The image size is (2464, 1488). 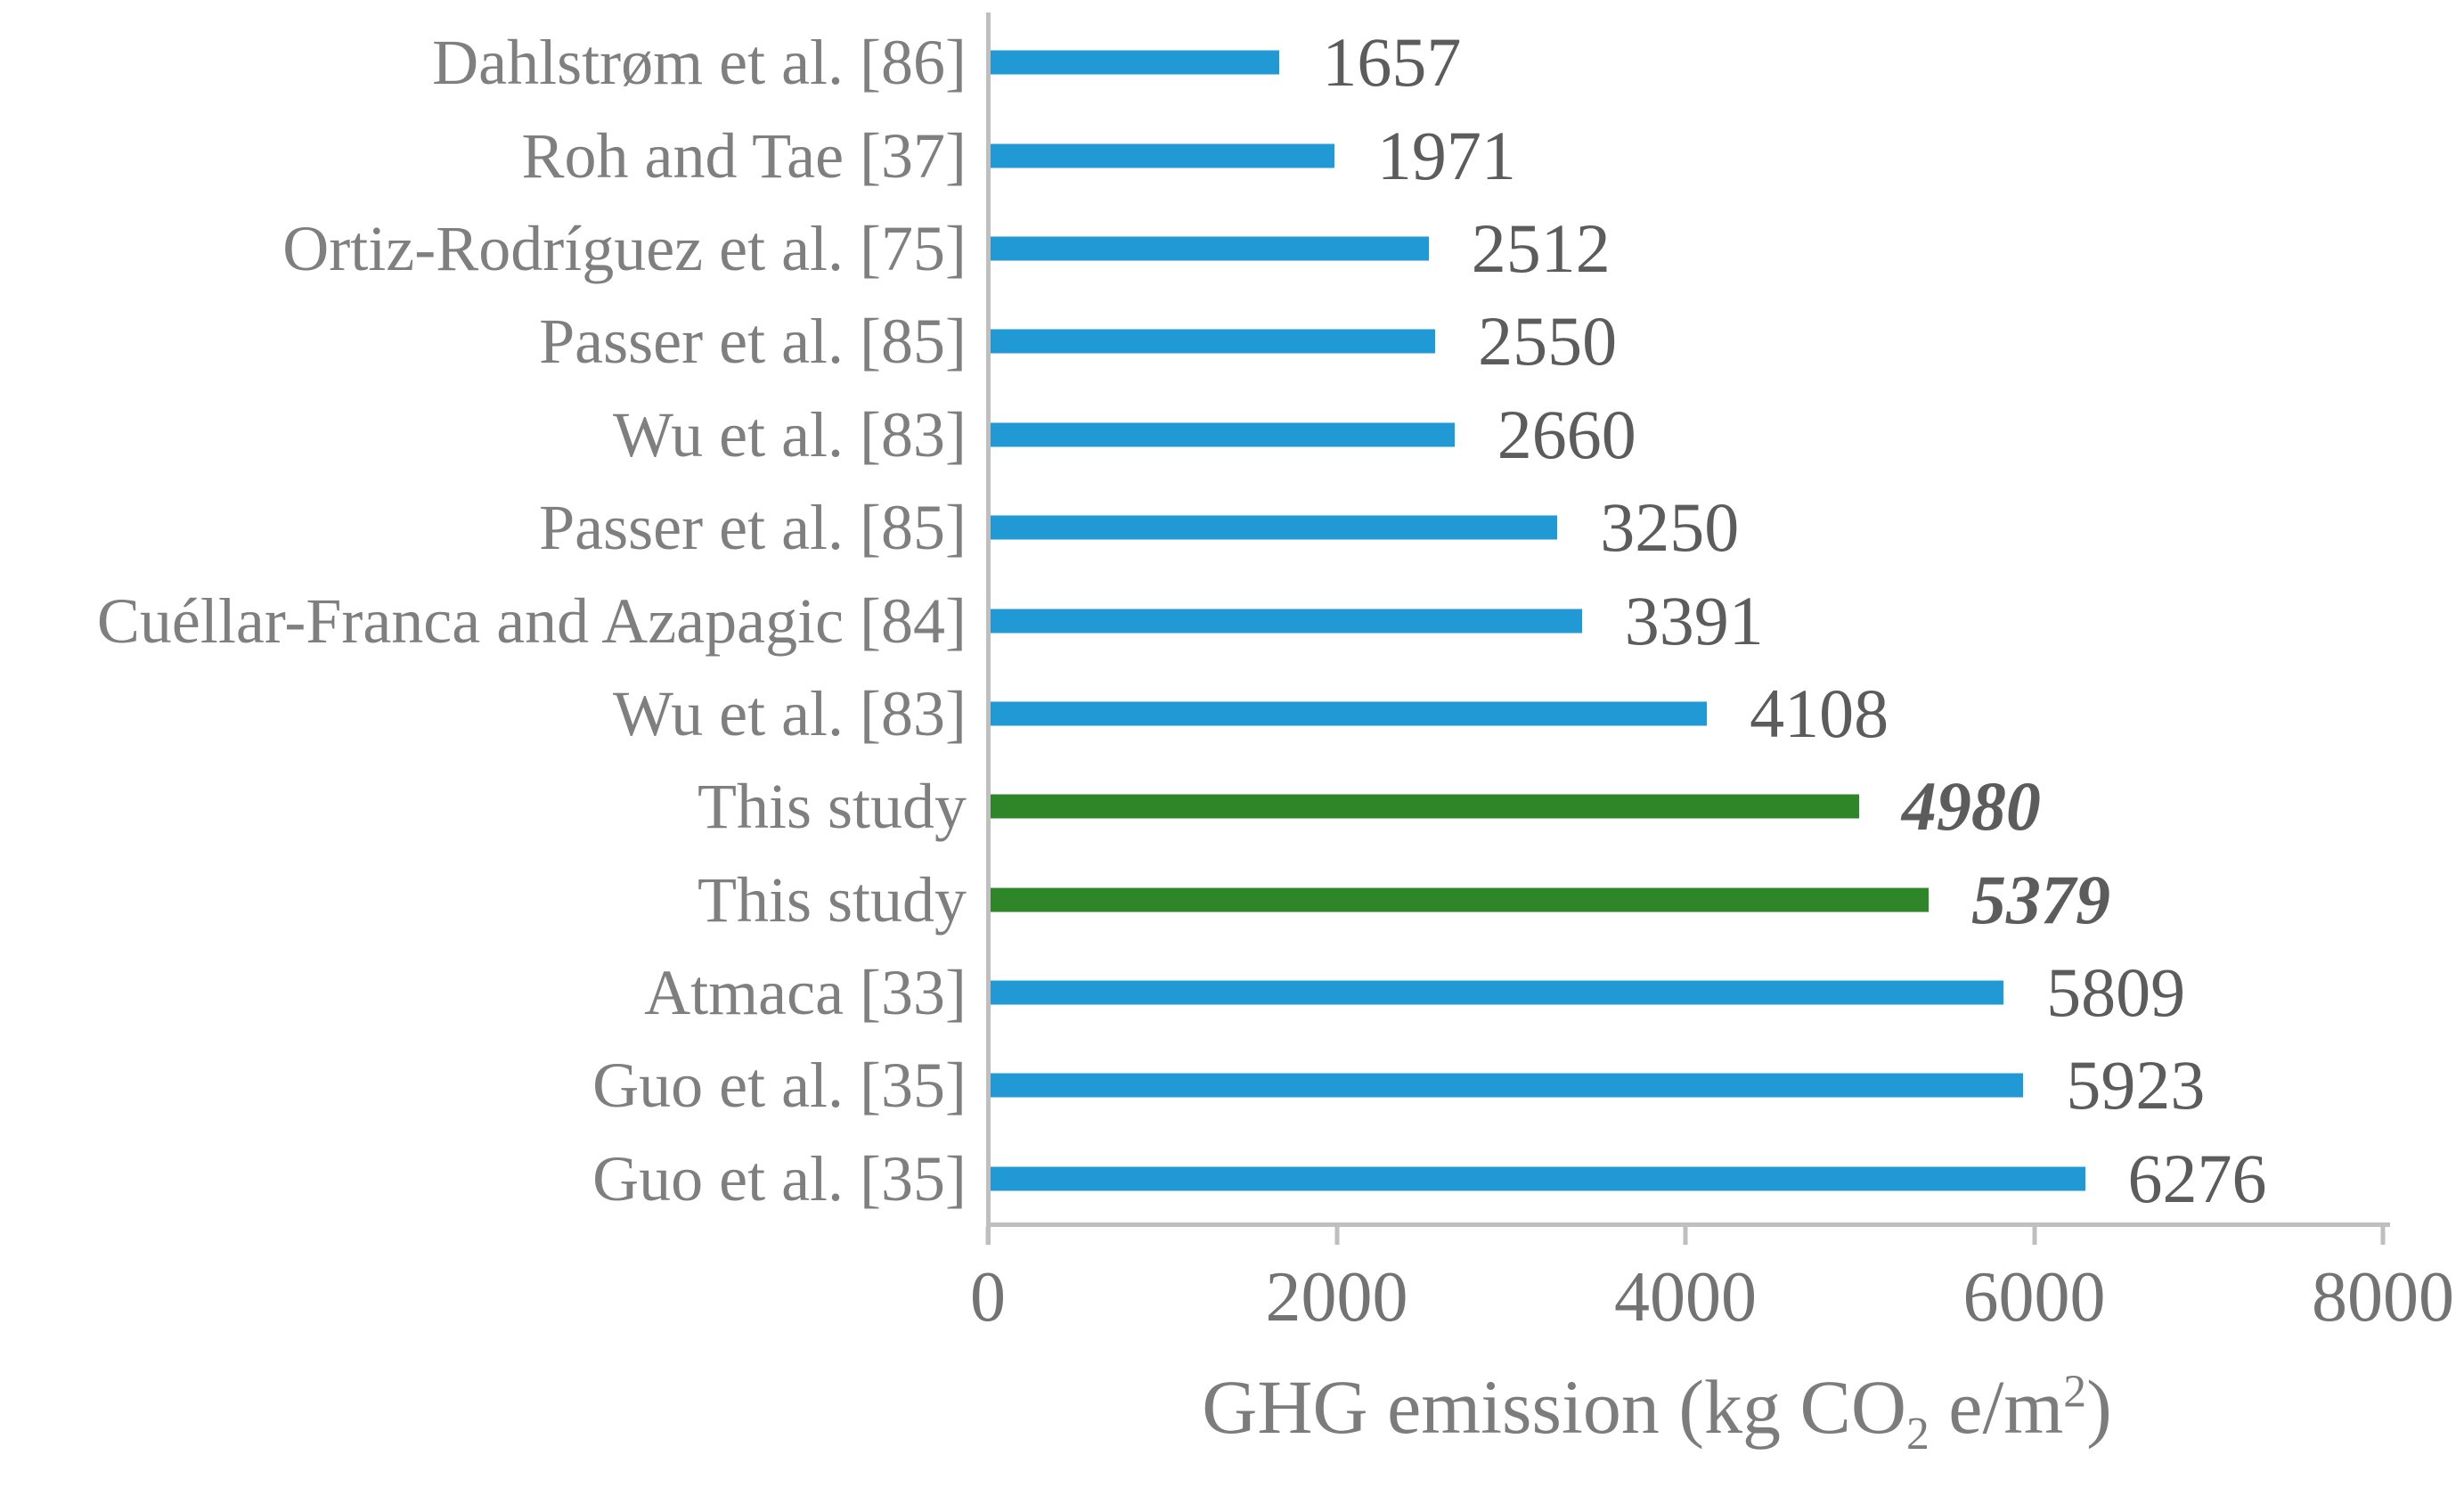 What do you see at coordinates (1336, 1297) in the screenshot?
I see `x-axis-tick-label: 2000` at bounding box center [1336, 1297].